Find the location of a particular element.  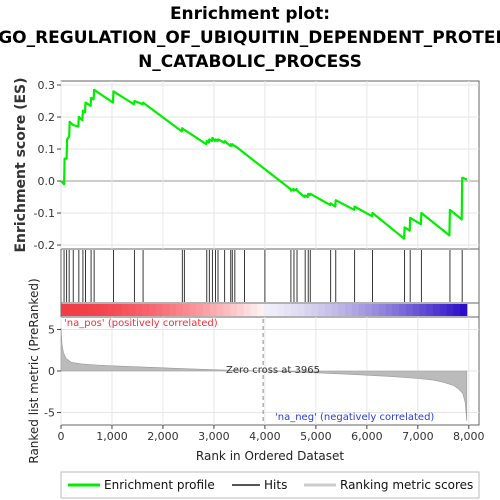

rank-y-axis: -5 0 5 is located at coordinates (52, 371).